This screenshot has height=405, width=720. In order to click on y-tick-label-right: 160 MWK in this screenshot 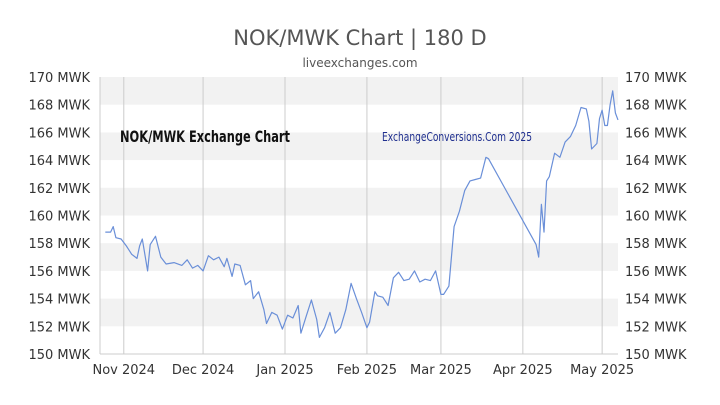, I will do `click(656, 217)`.